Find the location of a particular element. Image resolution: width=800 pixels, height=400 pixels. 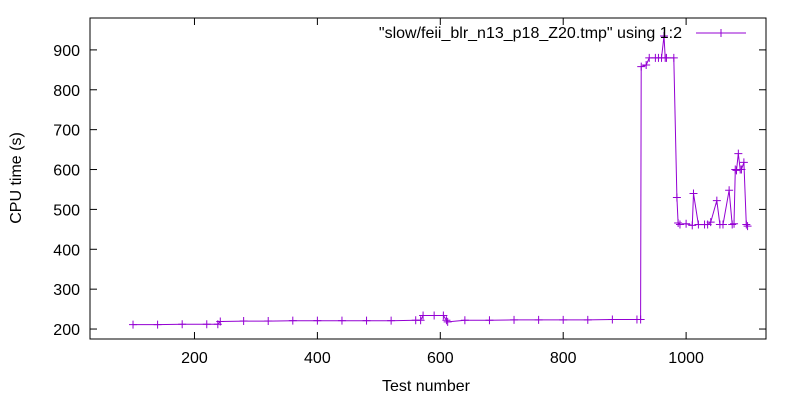

y-axis-title: CPU time (s) is located at coordinates (16, 178).